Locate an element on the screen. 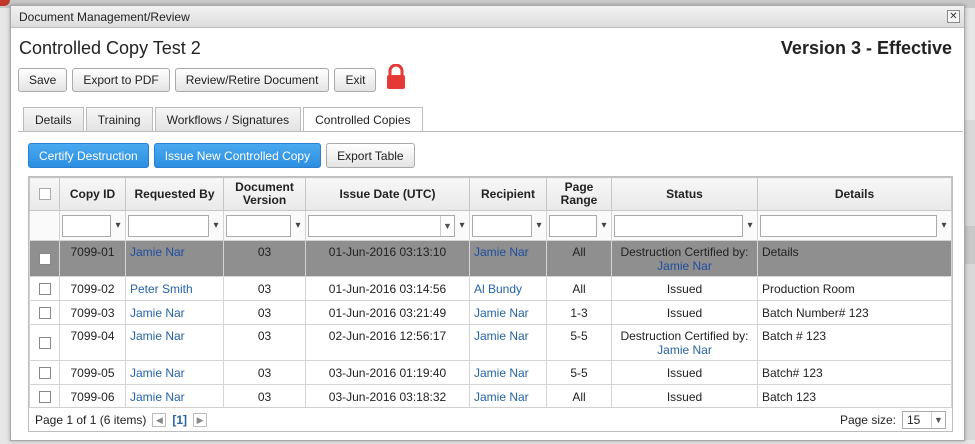 The width and height of the screenshot is (975, 444). filter-date-select: ▼ is located at coordinates (381, 225).